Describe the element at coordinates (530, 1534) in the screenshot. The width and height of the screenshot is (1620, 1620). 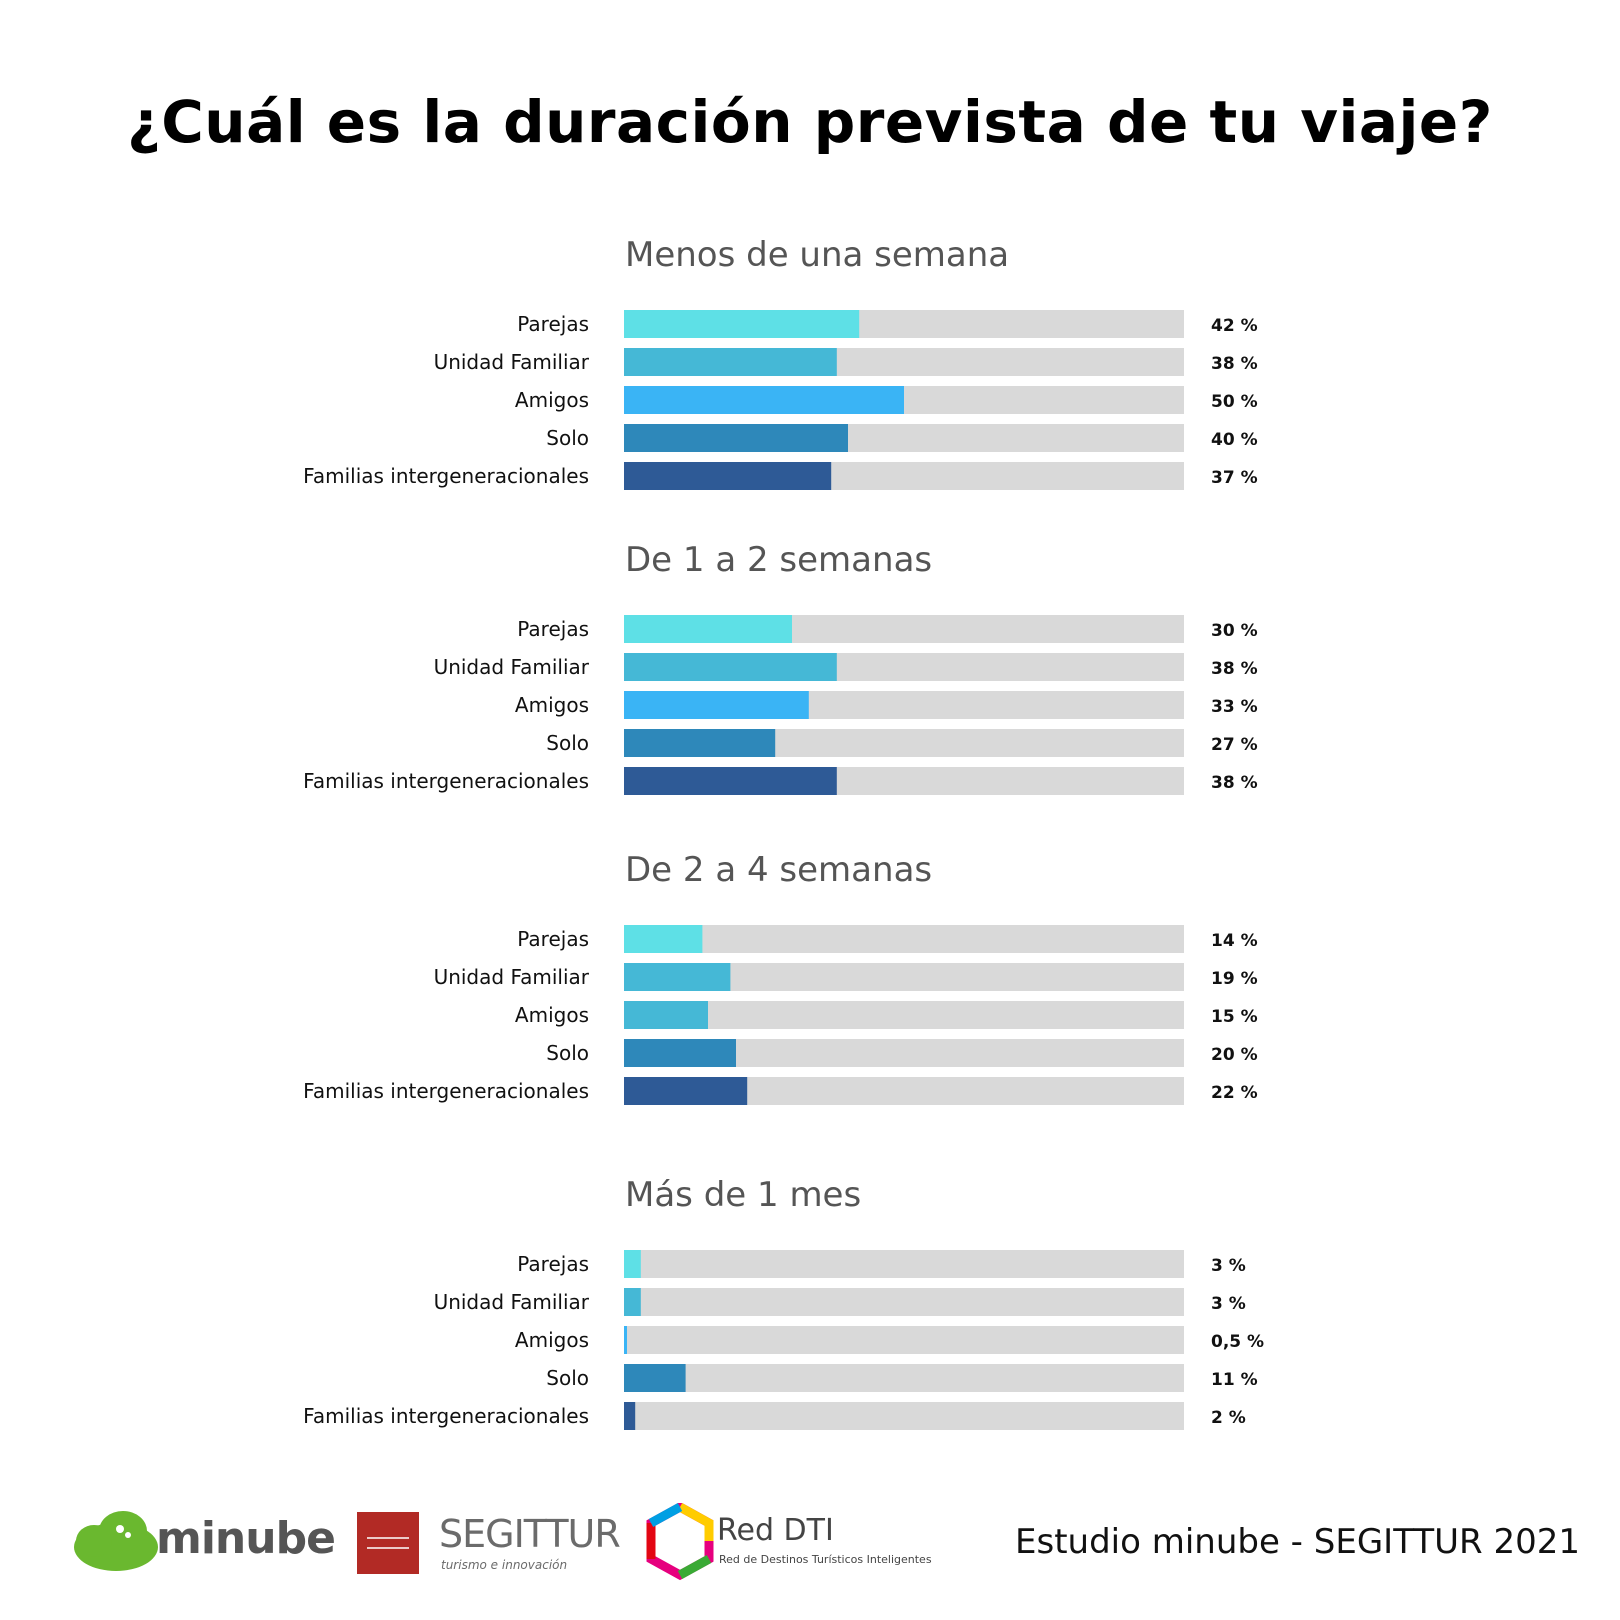
I see `segittur-logo-text: SEGITTUR` at that location.